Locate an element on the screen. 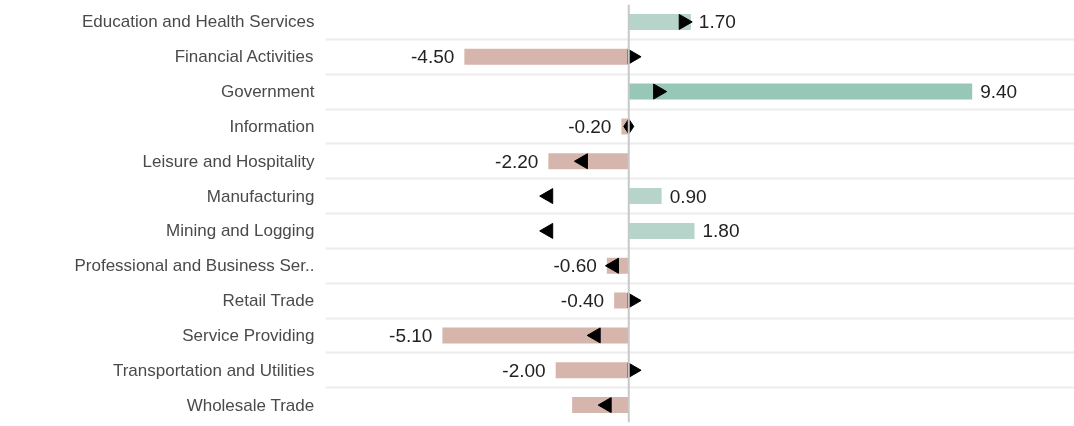  y-tick-label: Professional and Business Ser.. is located at coordinates (194, 266).